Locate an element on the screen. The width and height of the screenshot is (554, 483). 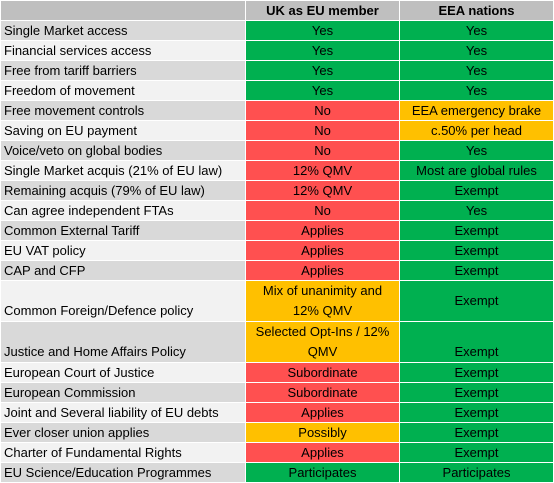
row-label: Free from tariff barriers is located at coordinates (123, 70).